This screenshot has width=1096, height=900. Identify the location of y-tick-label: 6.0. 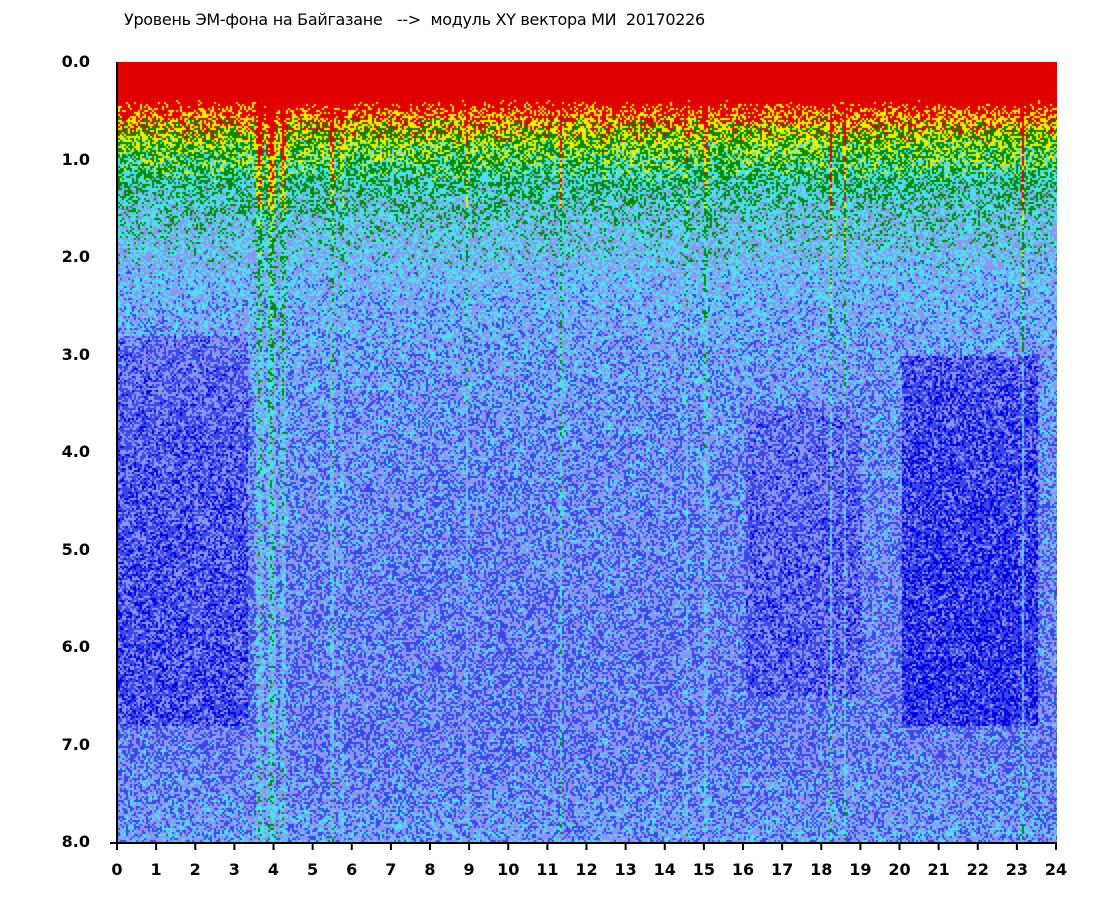
(75, 646).